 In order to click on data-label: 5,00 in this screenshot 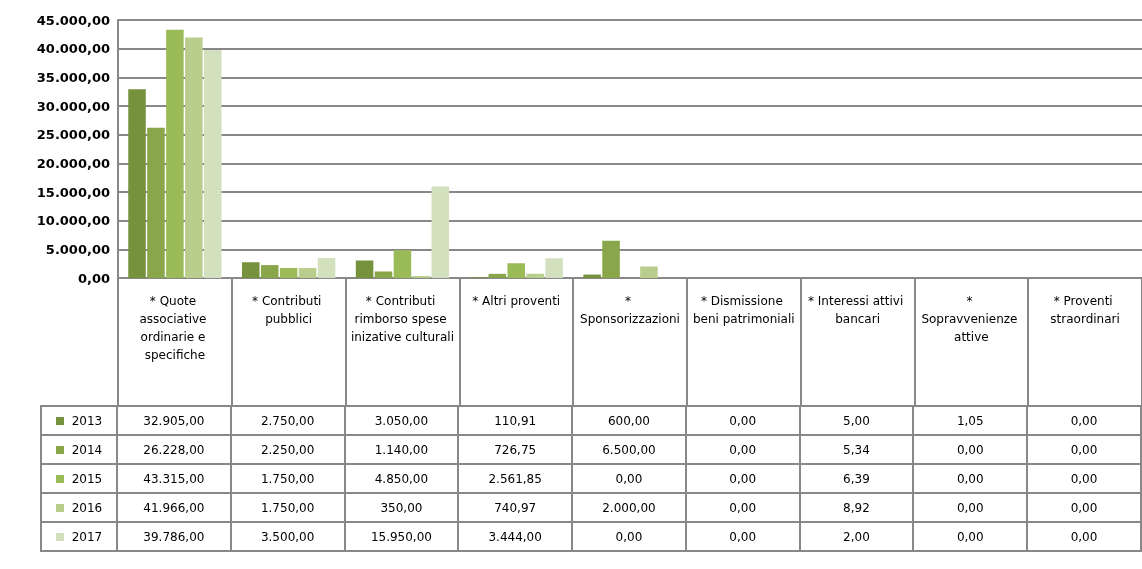, I will do `click(856, 420)`.